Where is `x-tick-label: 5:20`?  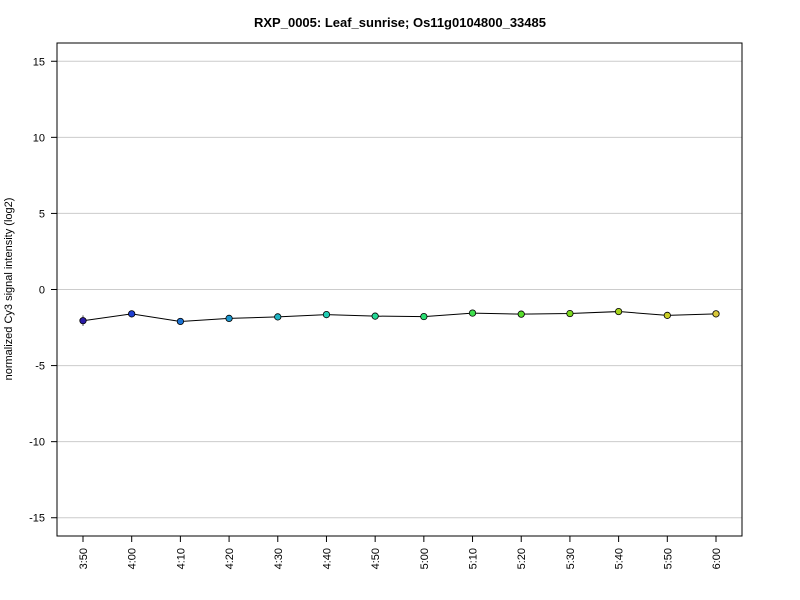
x-tick-label: 5:20 is located at coordinates (522, 558).